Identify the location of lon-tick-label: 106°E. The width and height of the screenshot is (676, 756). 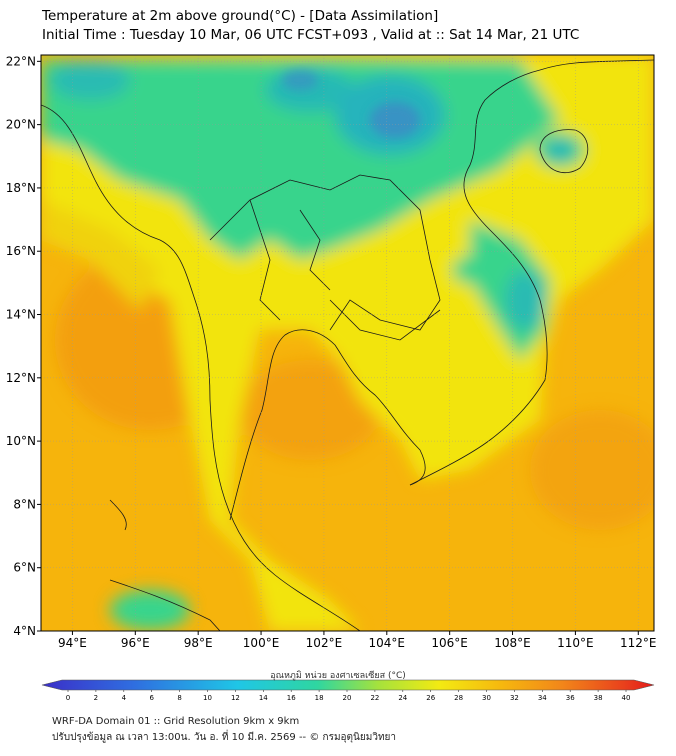
(449, 643).